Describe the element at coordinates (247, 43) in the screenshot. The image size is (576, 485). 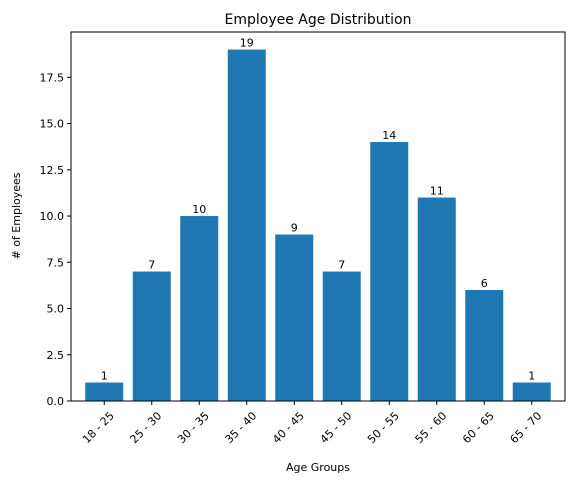
I see `data-label: 19` at that location.